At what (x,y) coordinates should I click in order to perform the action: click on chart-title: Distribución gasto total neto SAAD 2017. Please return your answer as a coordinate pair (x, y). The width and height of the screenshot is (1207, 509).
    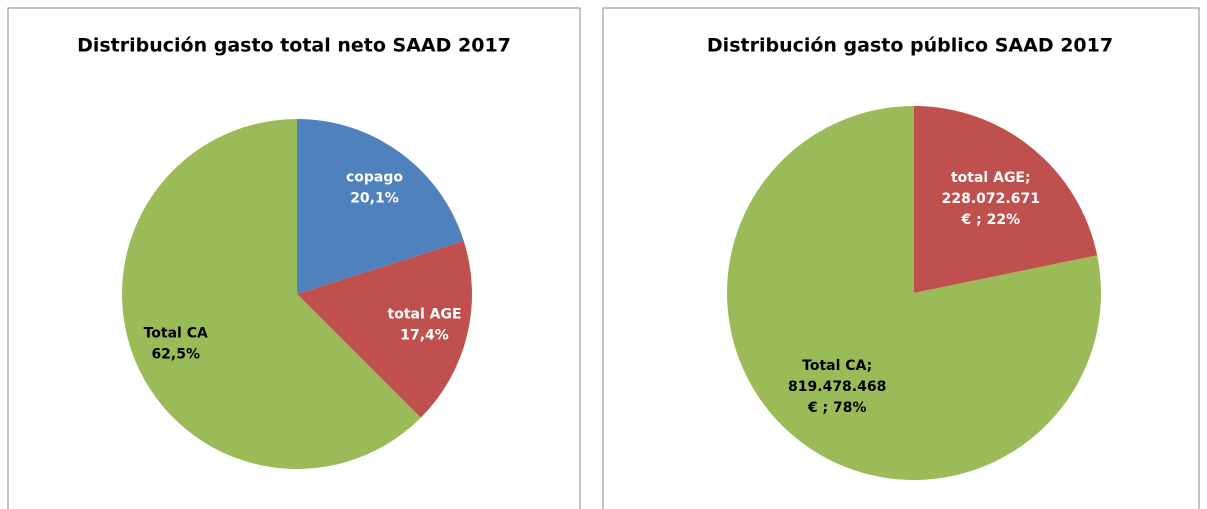
    Looking at the image, I should click on (294, 46).